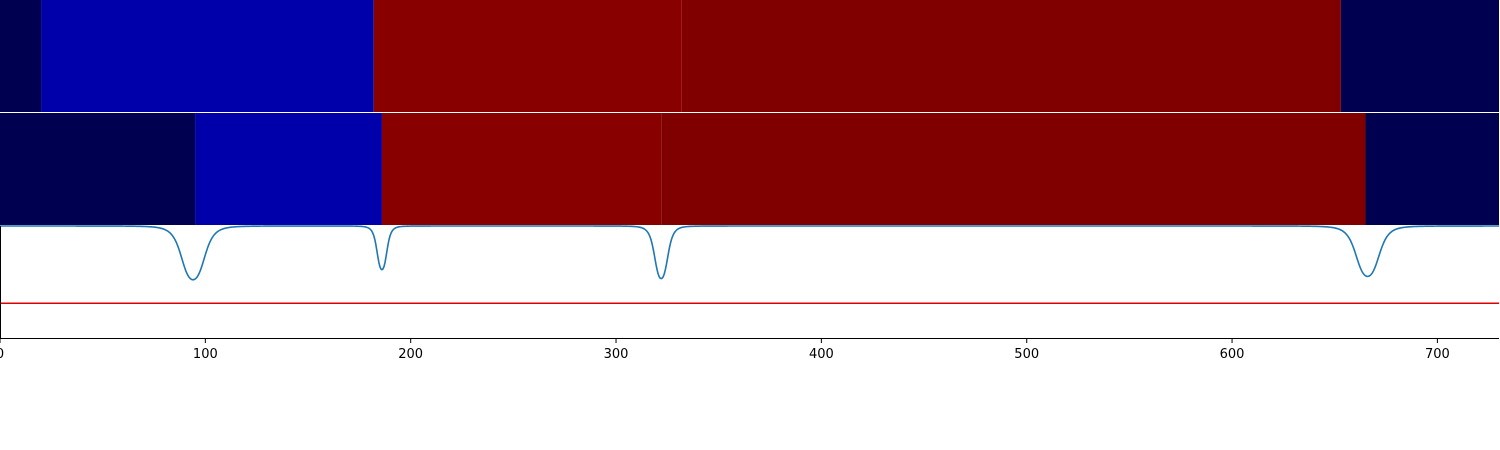  I want to click on x-tick-label: 400, so click(821, 354).